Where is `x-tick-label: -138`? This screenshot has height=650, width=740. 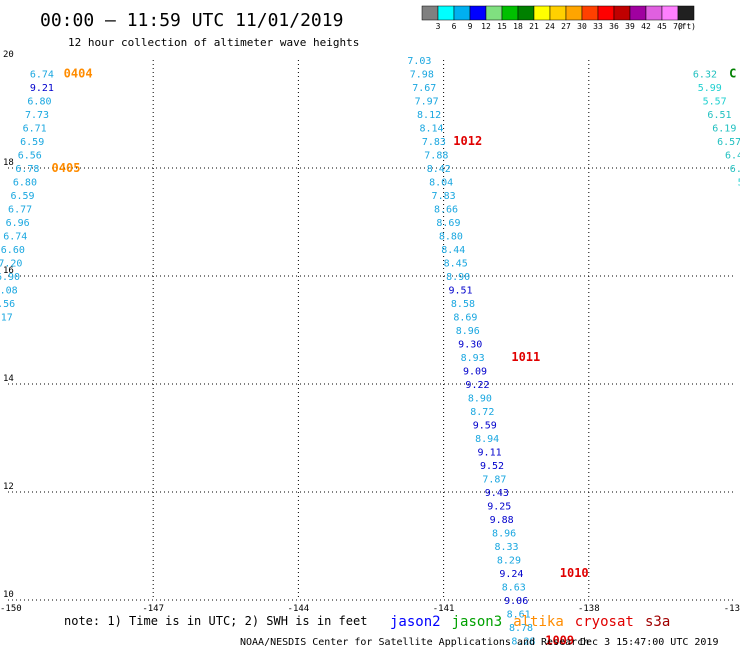
x-tick-label: -138 is located at coordinates (589, 609).